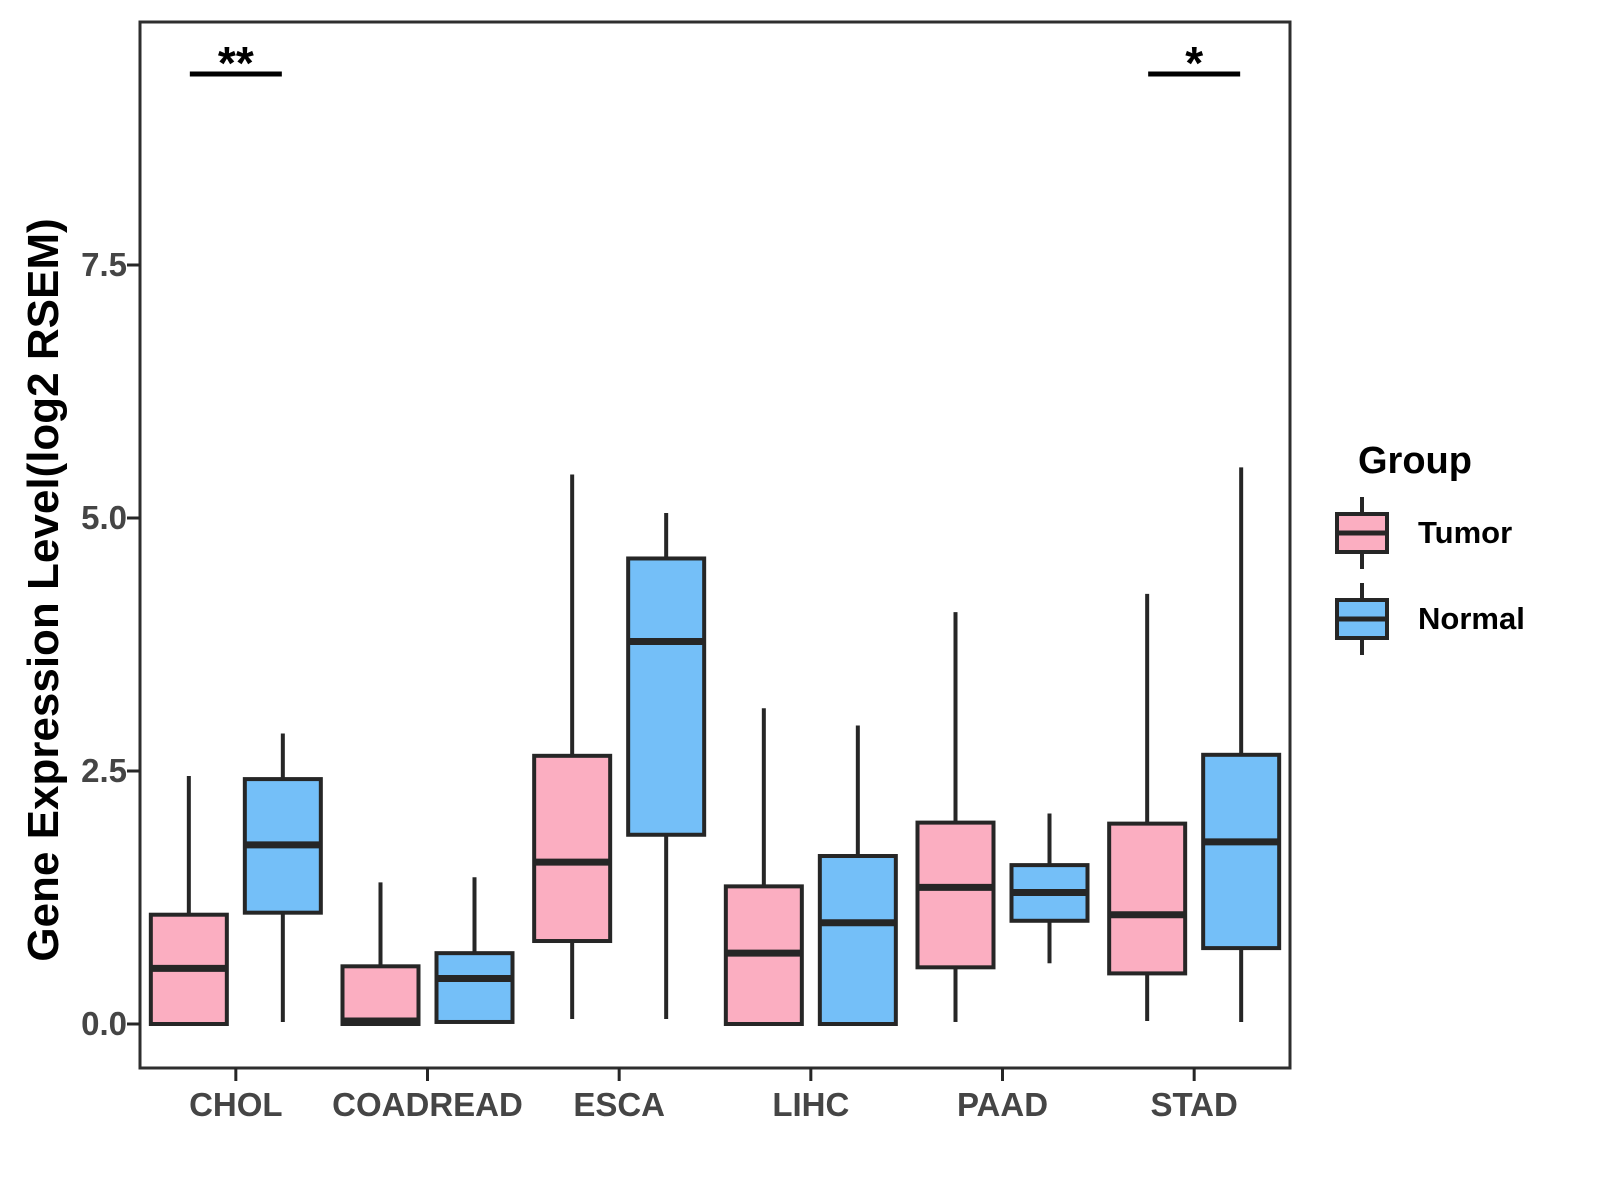  What do you see at coordinates (1471, 618) in the screenshot?
I see `legend-label-normal: Normal` at bounding box center [1471, 618].